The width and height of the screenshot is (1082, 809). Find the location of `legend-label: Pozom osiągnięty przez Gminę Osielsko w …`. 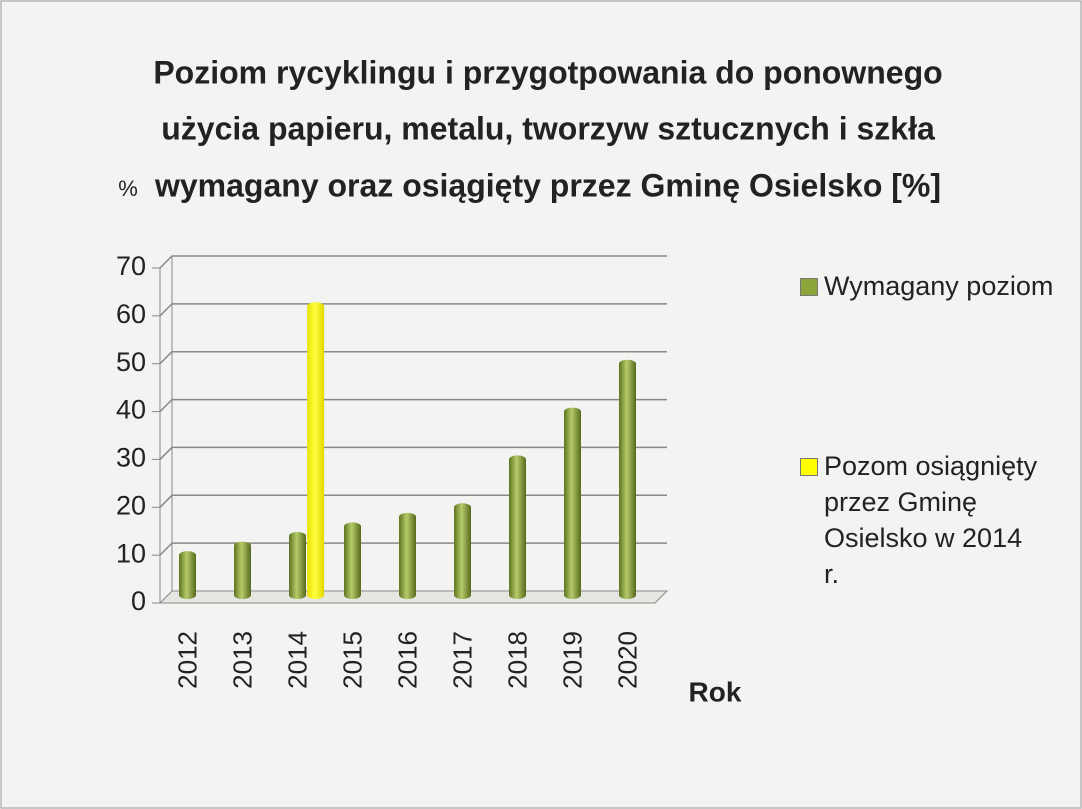

legend-label: Pozom osiągnięty przez Gminę Osielsko w … is located at coordinates (931, 520).